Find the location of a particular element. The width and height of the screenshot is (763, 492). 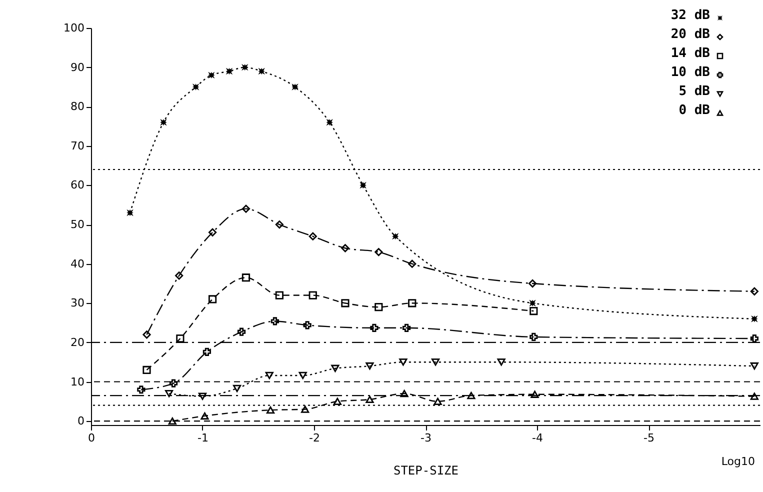

y-tick-label: 80 is located at coordinates (77, 107).